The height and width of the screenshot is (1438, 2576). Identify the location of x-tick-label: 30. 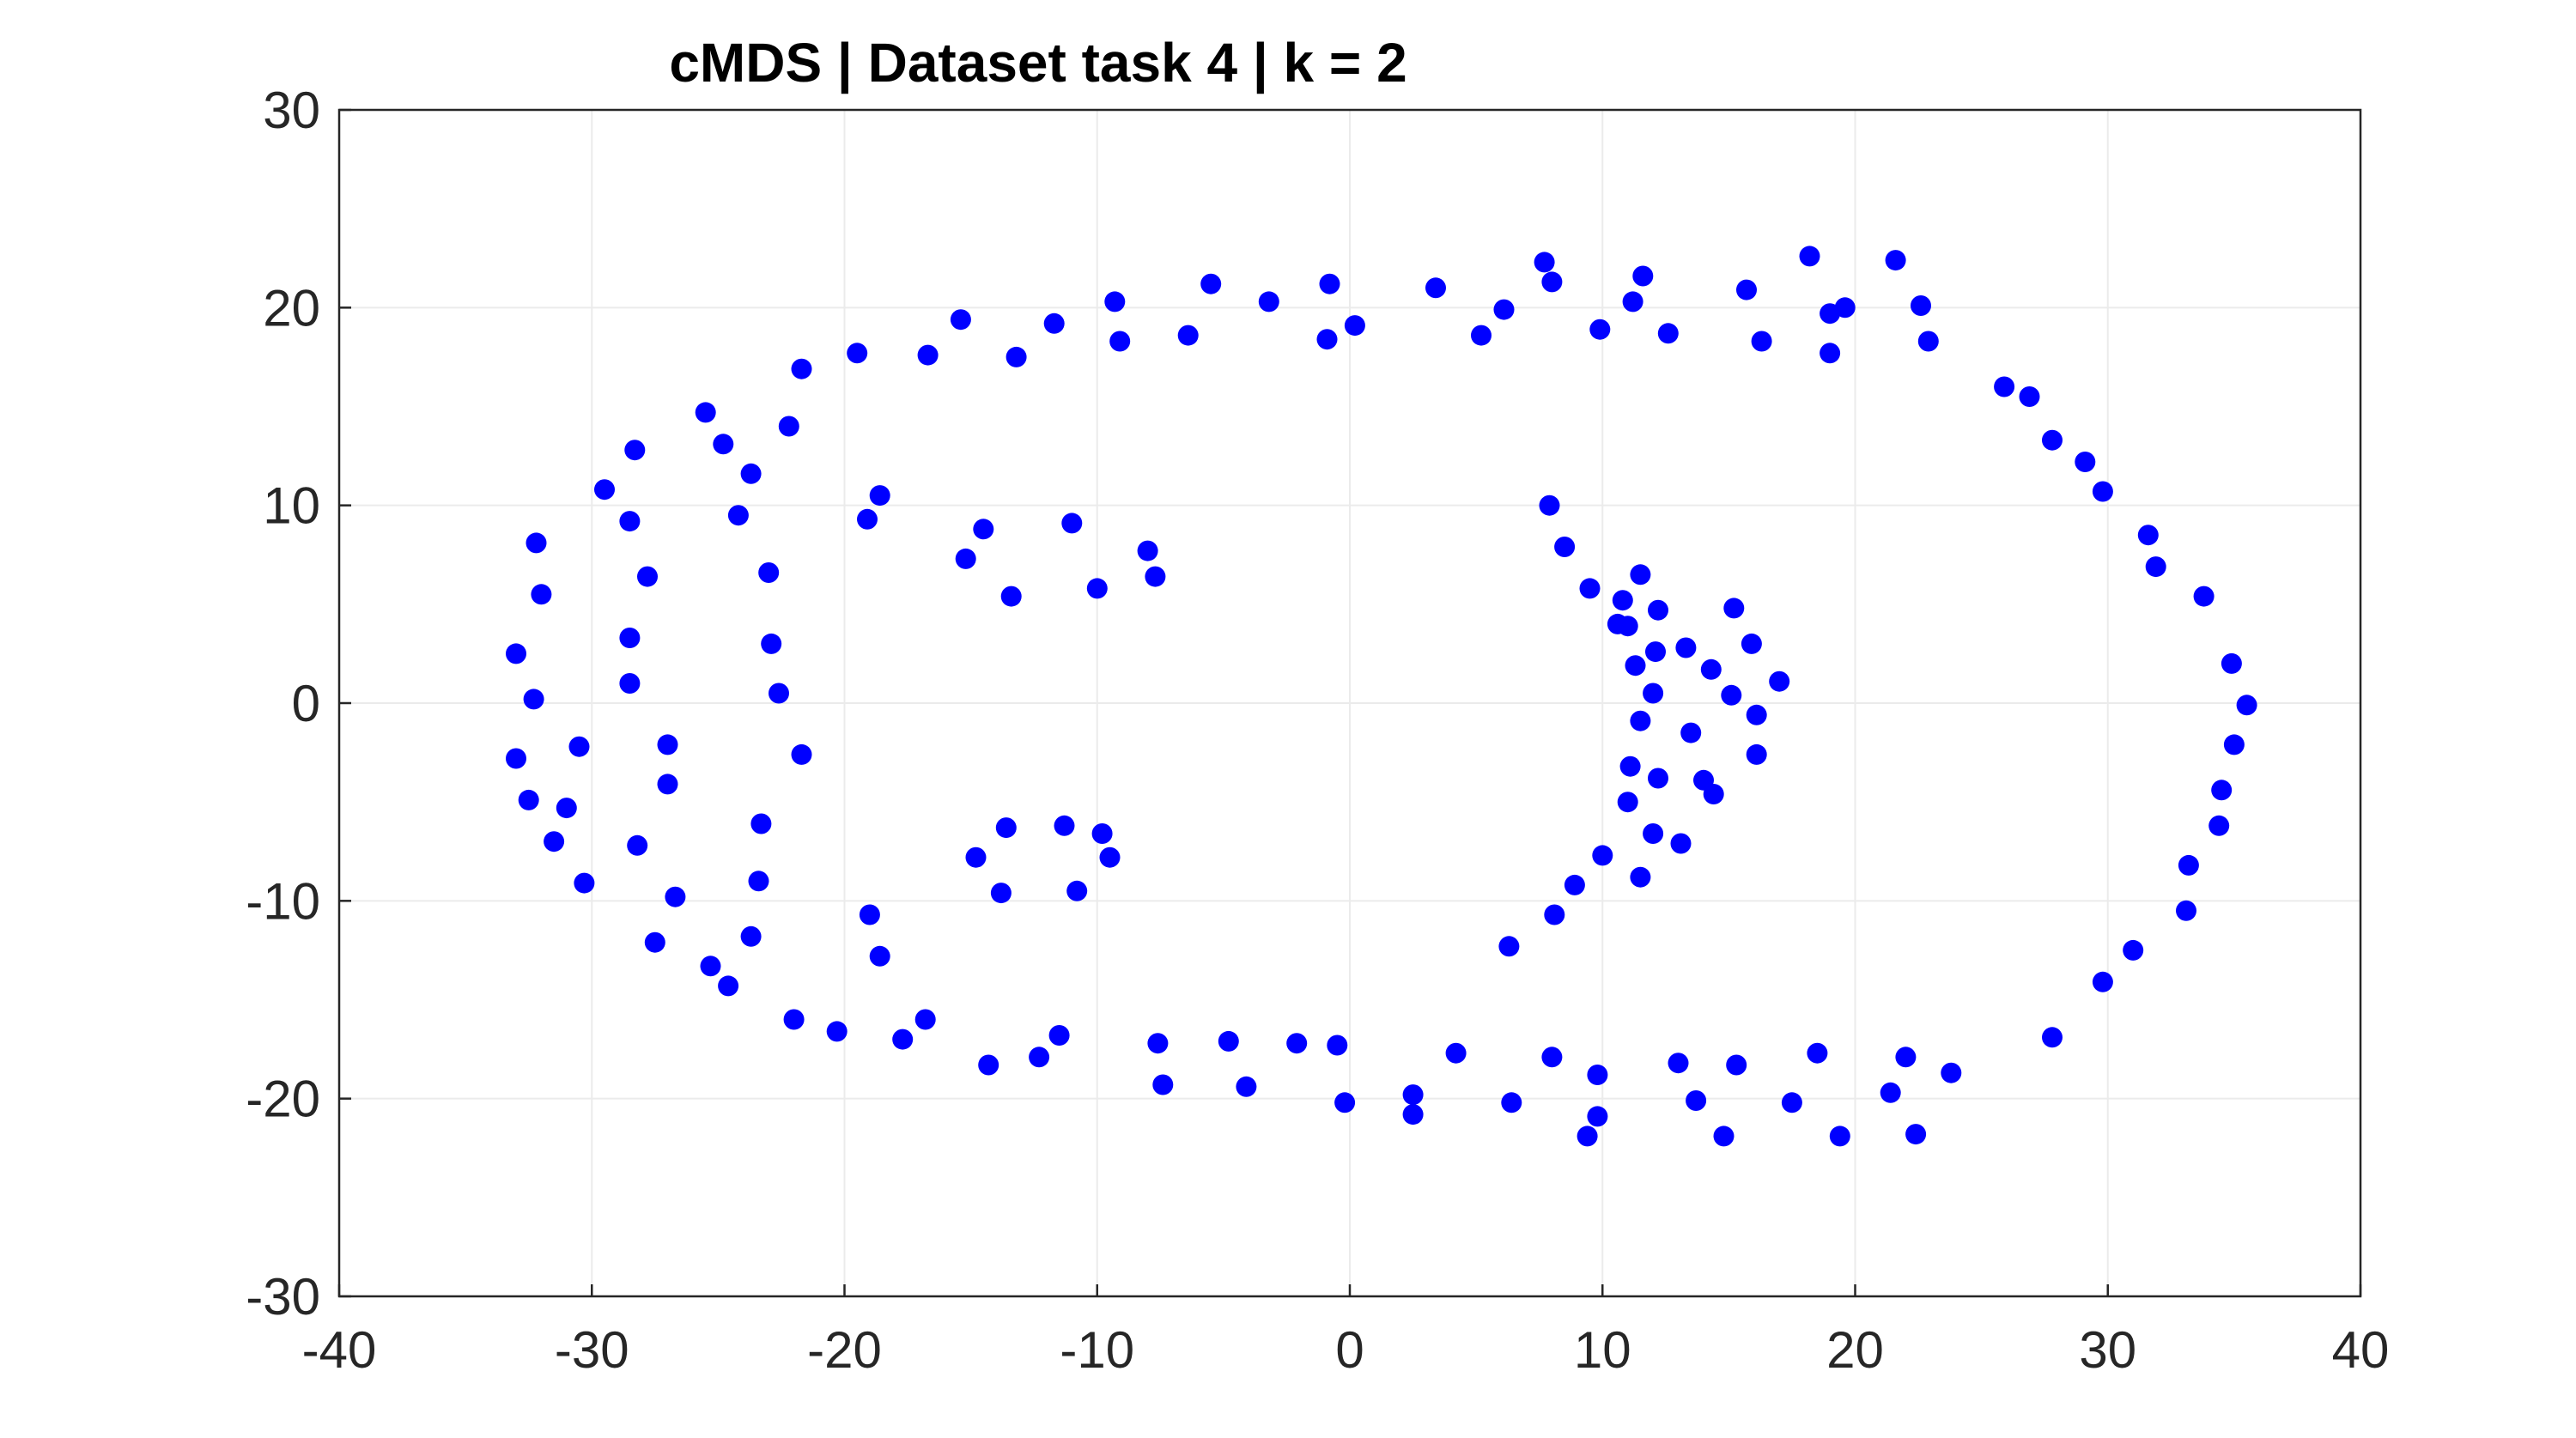
(2107, 1350).